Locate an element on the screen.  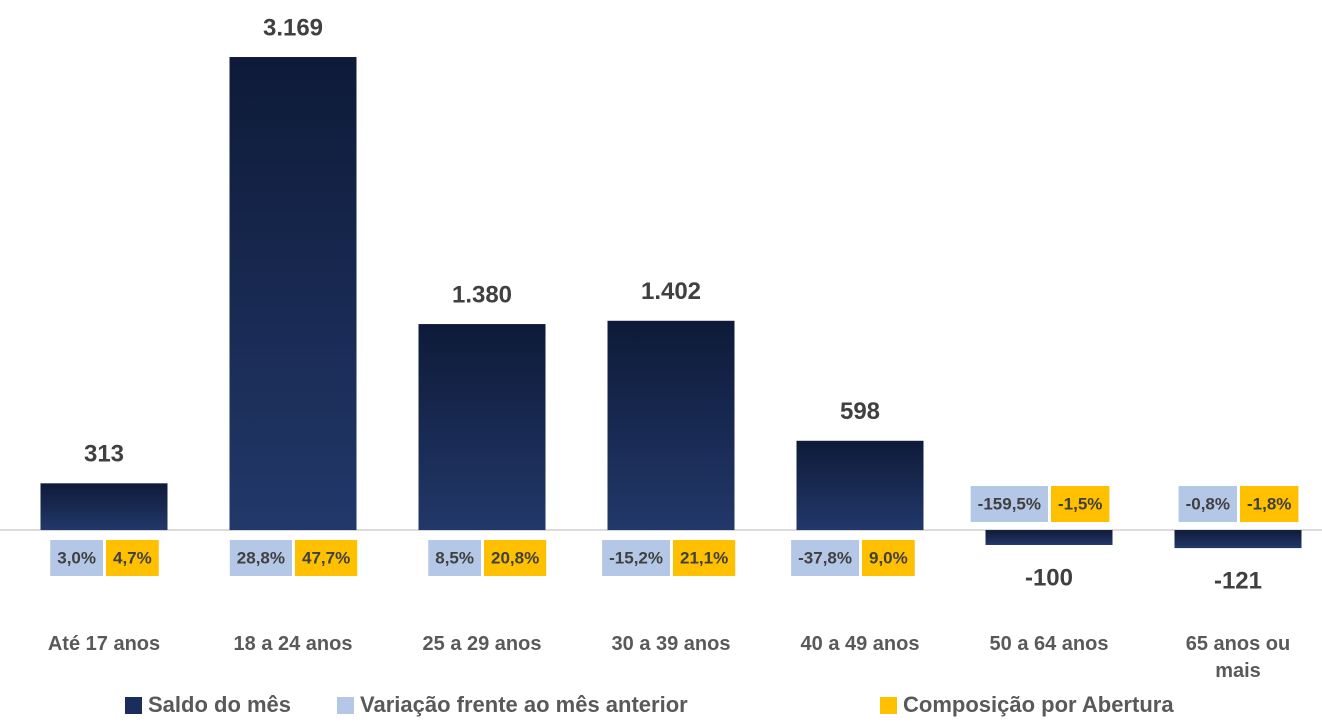
legend-item: Variação frente ao mês anterior is located at coordinates (512, 705).